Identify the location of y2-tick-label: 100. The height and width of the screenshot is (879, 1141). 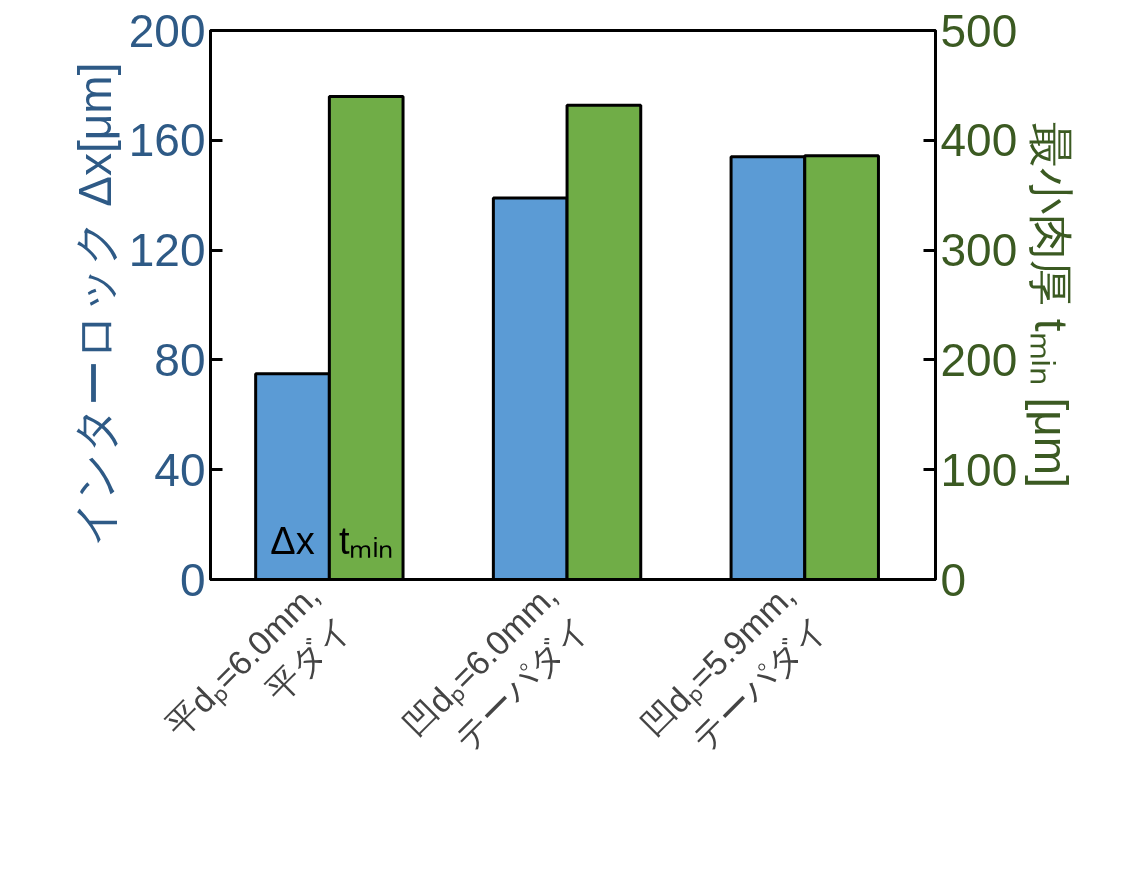
(979, 469).